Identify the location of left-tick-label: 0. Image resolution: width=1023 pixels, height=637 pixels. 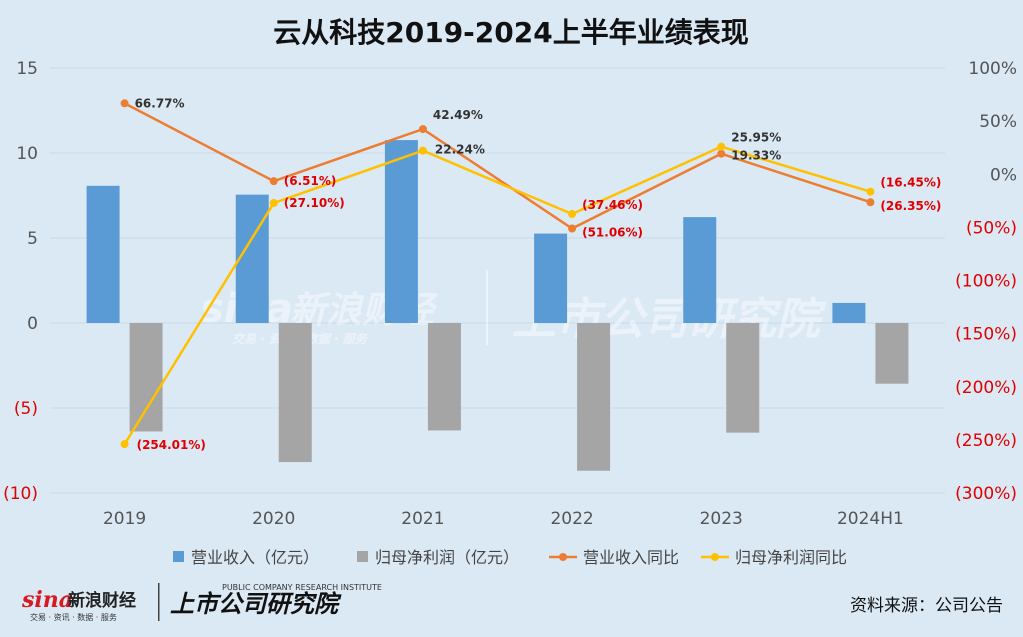
(32, 324).